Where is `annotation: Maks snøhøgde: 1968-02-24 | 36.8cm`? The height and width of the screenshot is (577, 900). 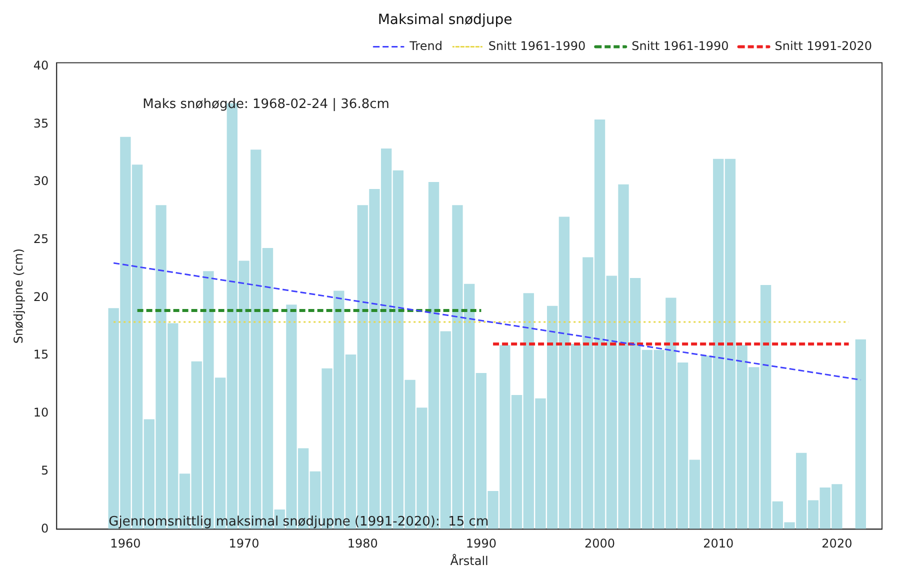
annotation: Maks snøhøgde: 1968-02-24 | 36.8cm is located at coordinates (266, 104).